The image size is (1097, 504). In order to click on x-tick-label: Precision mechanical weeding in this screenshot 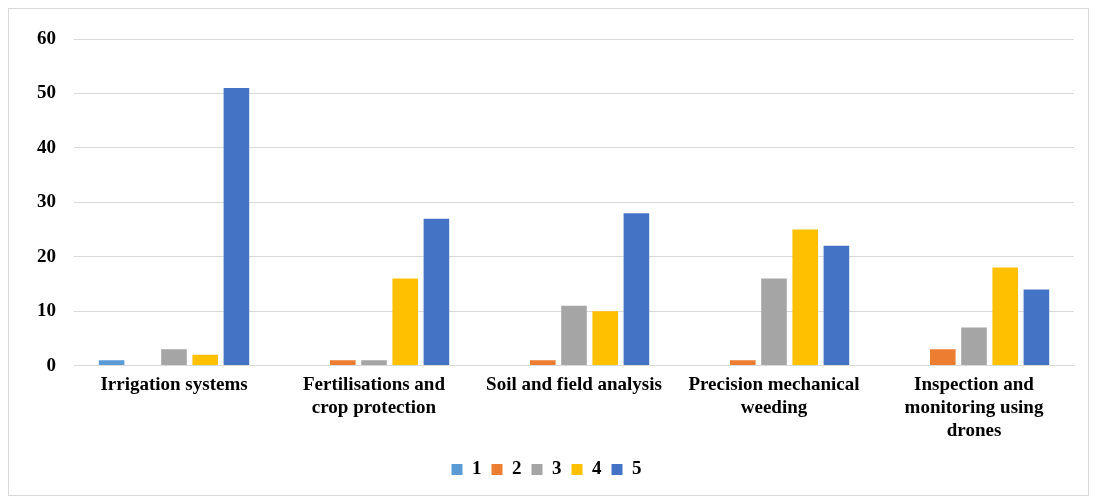, I will do `click(774, 394)`.